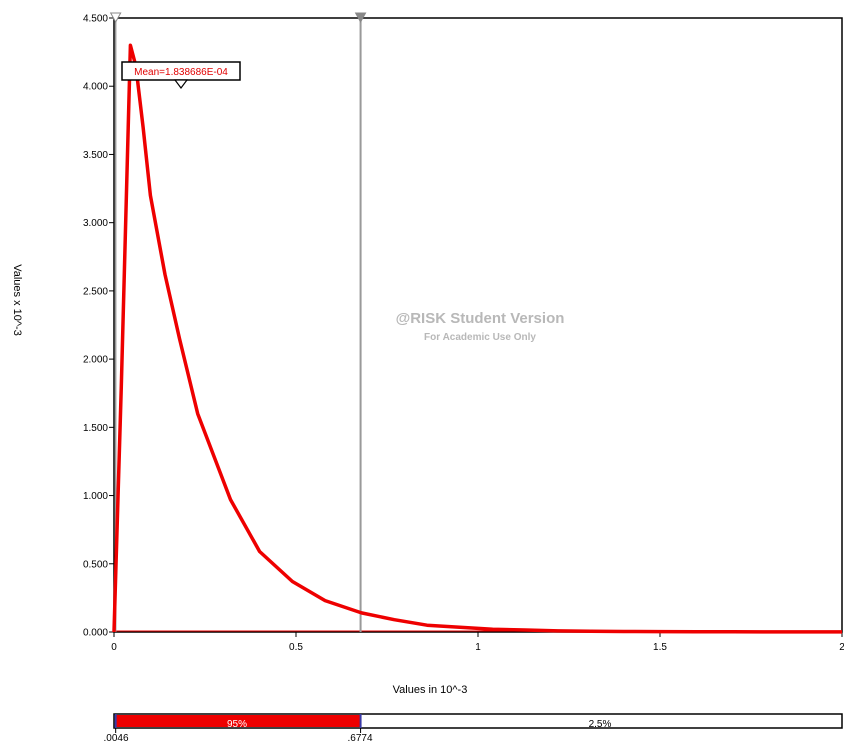 This screenshot has width=844, height=747. What do you see at coordinates (95, 223) in the screenshot?
I see `y-tick-label: 3.000` at bounding box center [95, 223].